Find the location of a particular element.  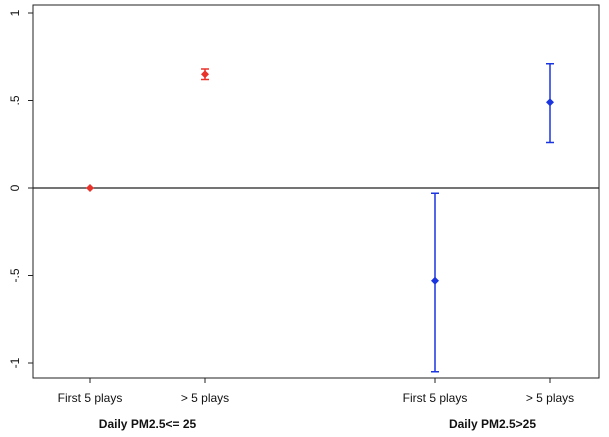

y-tick-label: 1 is located at coordinates (15, 12).